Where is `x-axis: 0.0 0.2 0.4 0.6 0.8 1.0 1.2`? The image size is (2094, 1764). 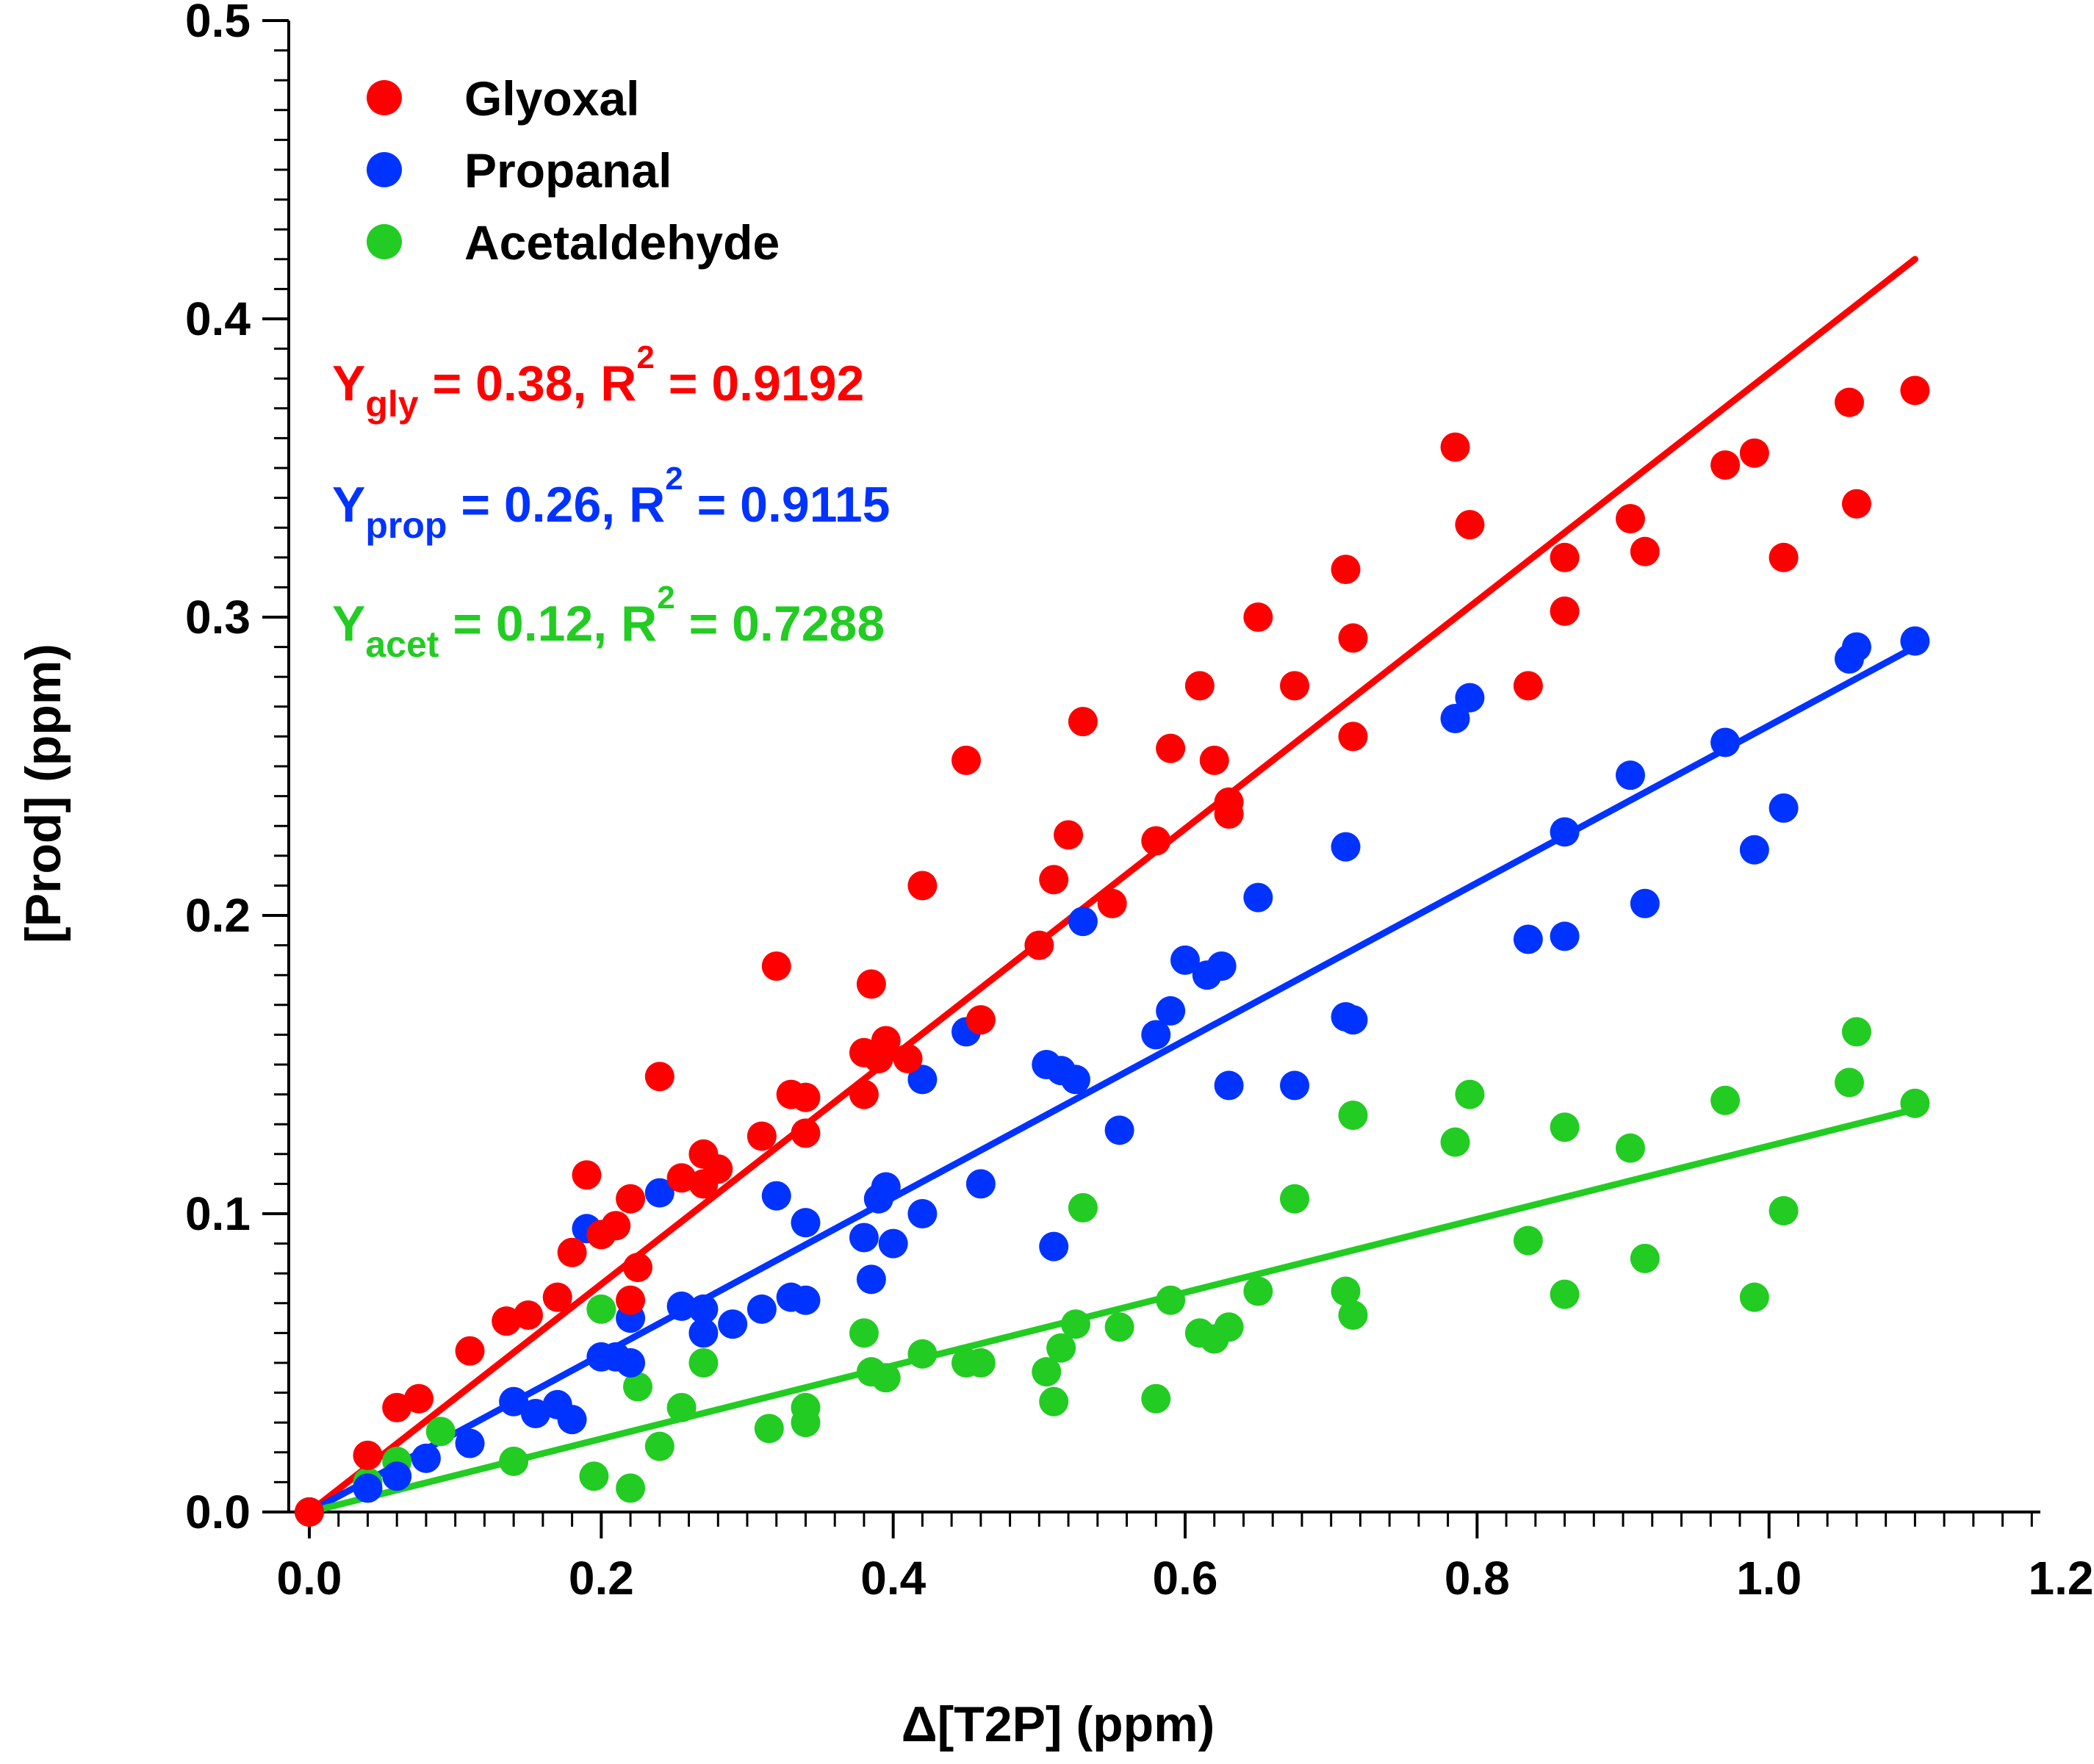 x-axis: 0.0 0.2 0.4 0.6 0.8 1.0 1.2 is located at coordinates (1185, 1559).